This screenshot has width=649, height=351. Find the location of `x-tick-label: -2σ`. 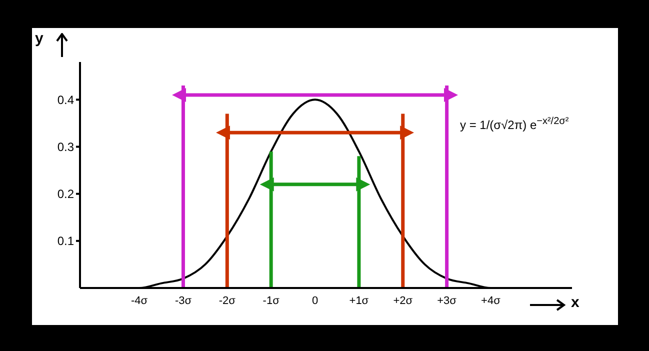

x-tick-label: -2σ is located at coordinates (227, 300).